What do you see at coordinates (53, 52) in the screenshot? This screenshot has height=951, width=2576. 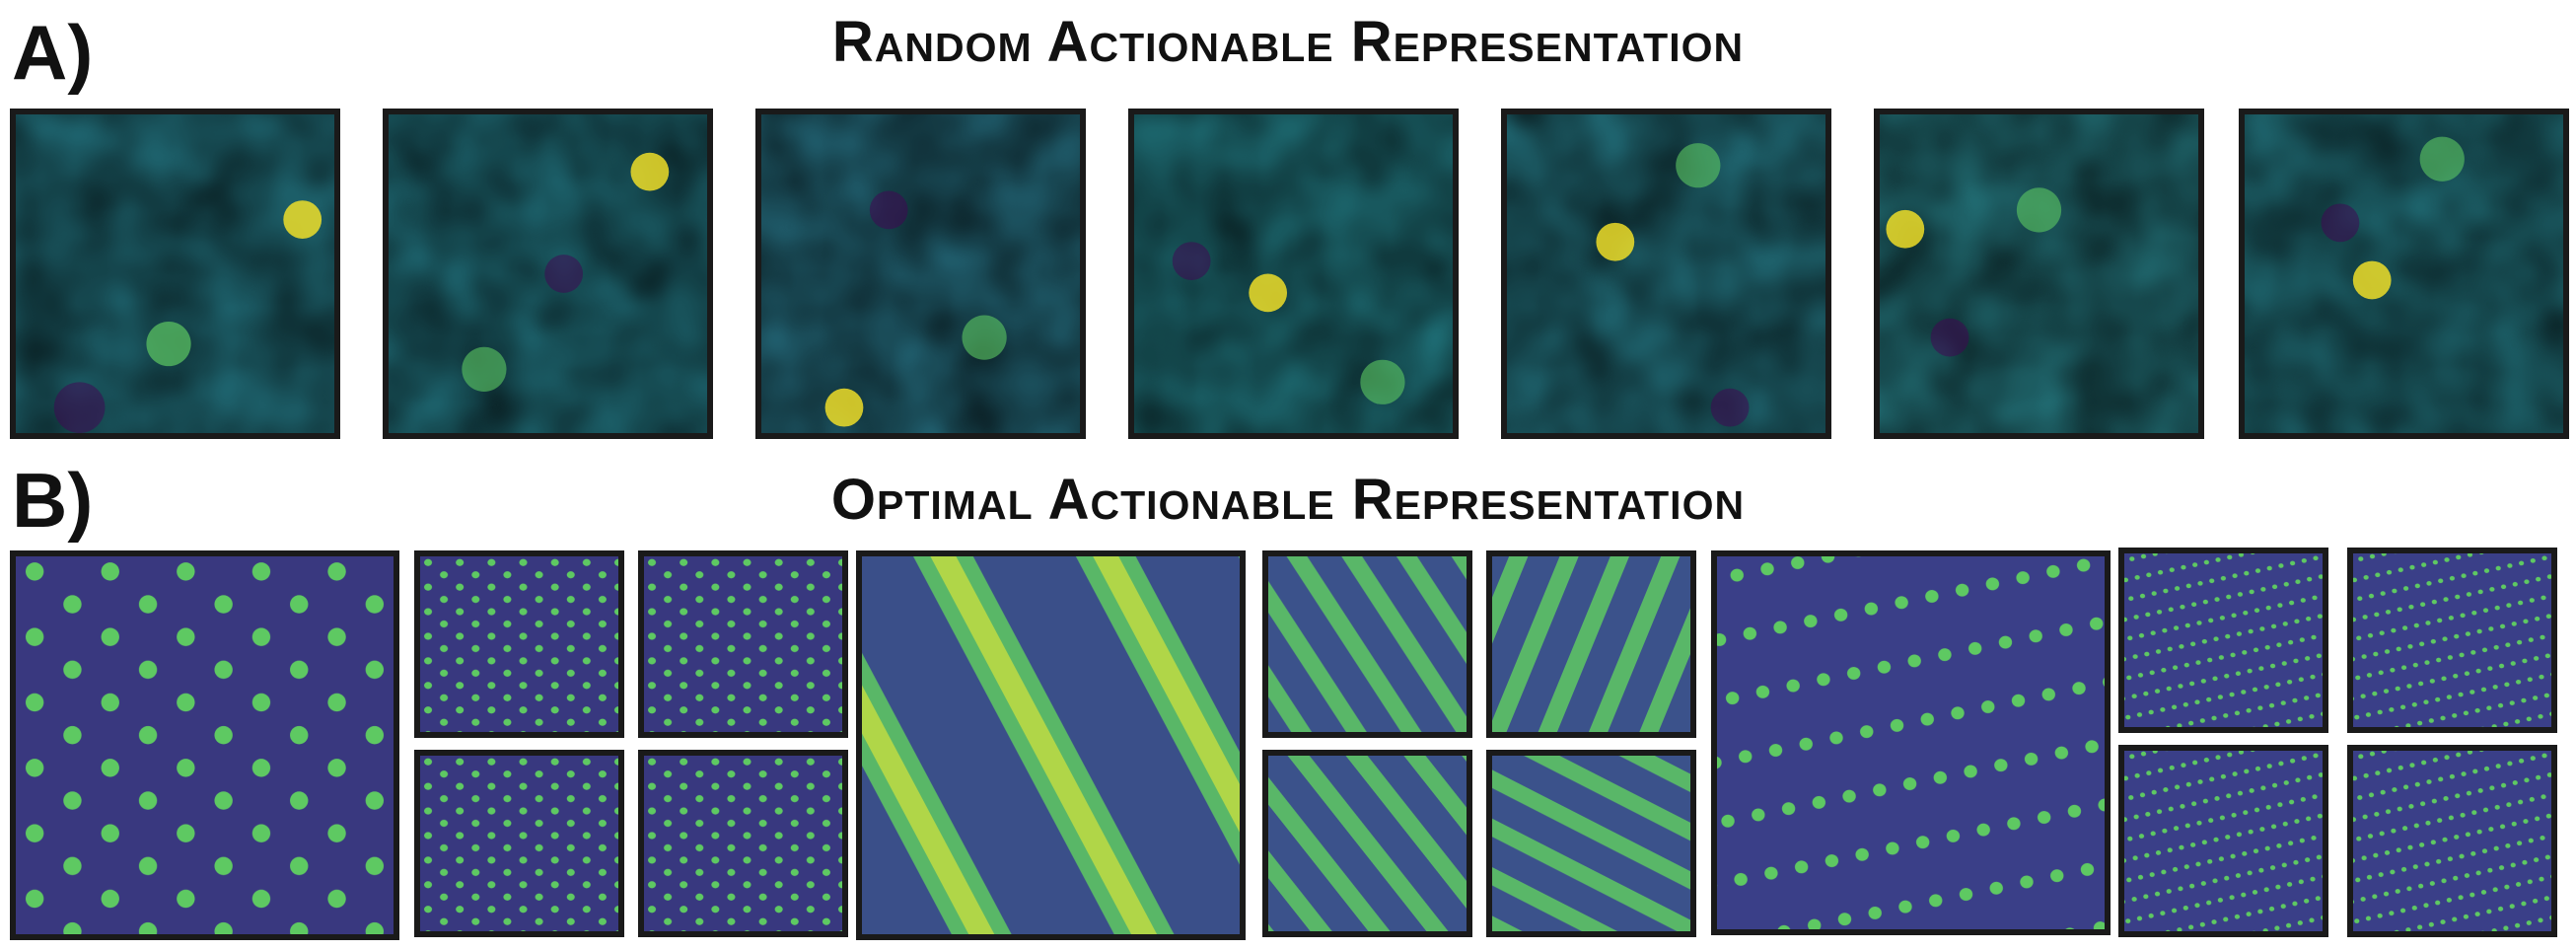 I see `panel-a-label: A)` at bounding box center [53, 52].